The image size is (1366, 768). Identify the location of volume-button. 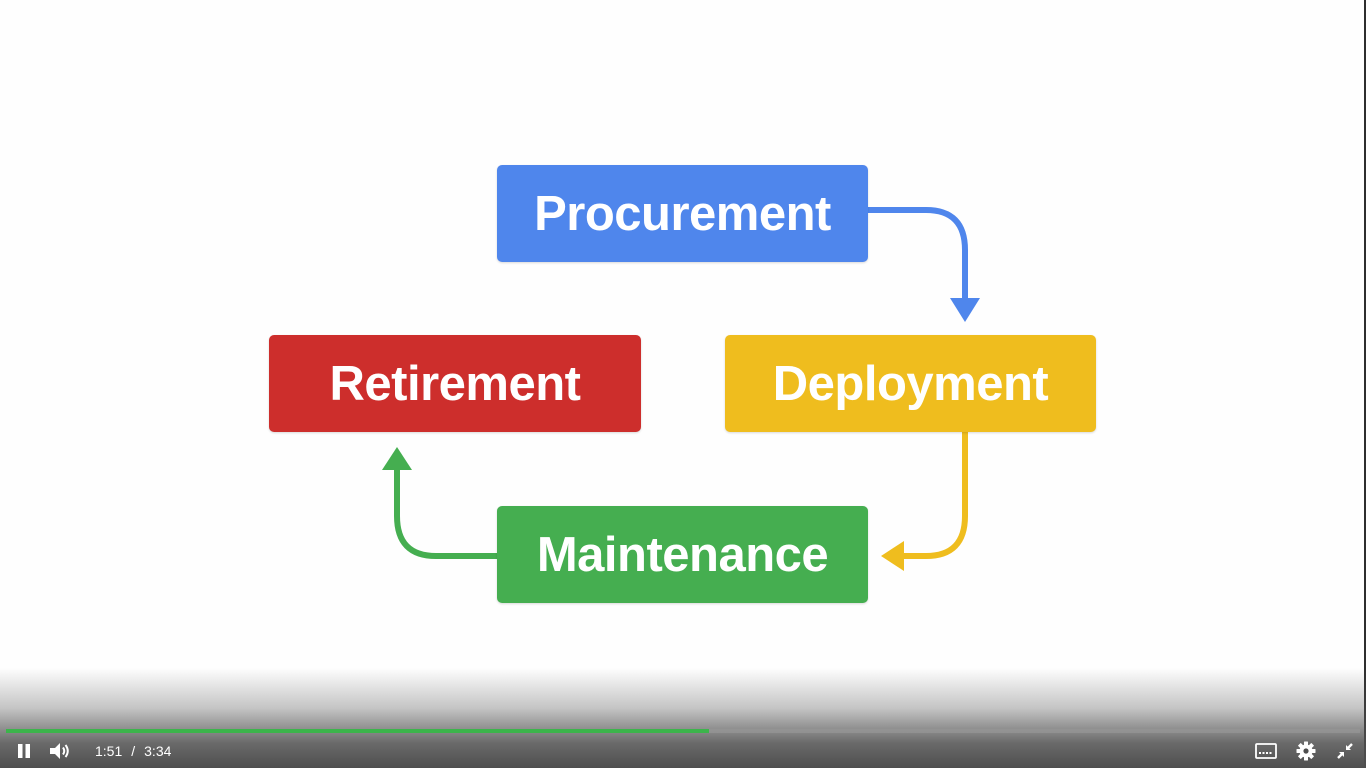
(60, 751).